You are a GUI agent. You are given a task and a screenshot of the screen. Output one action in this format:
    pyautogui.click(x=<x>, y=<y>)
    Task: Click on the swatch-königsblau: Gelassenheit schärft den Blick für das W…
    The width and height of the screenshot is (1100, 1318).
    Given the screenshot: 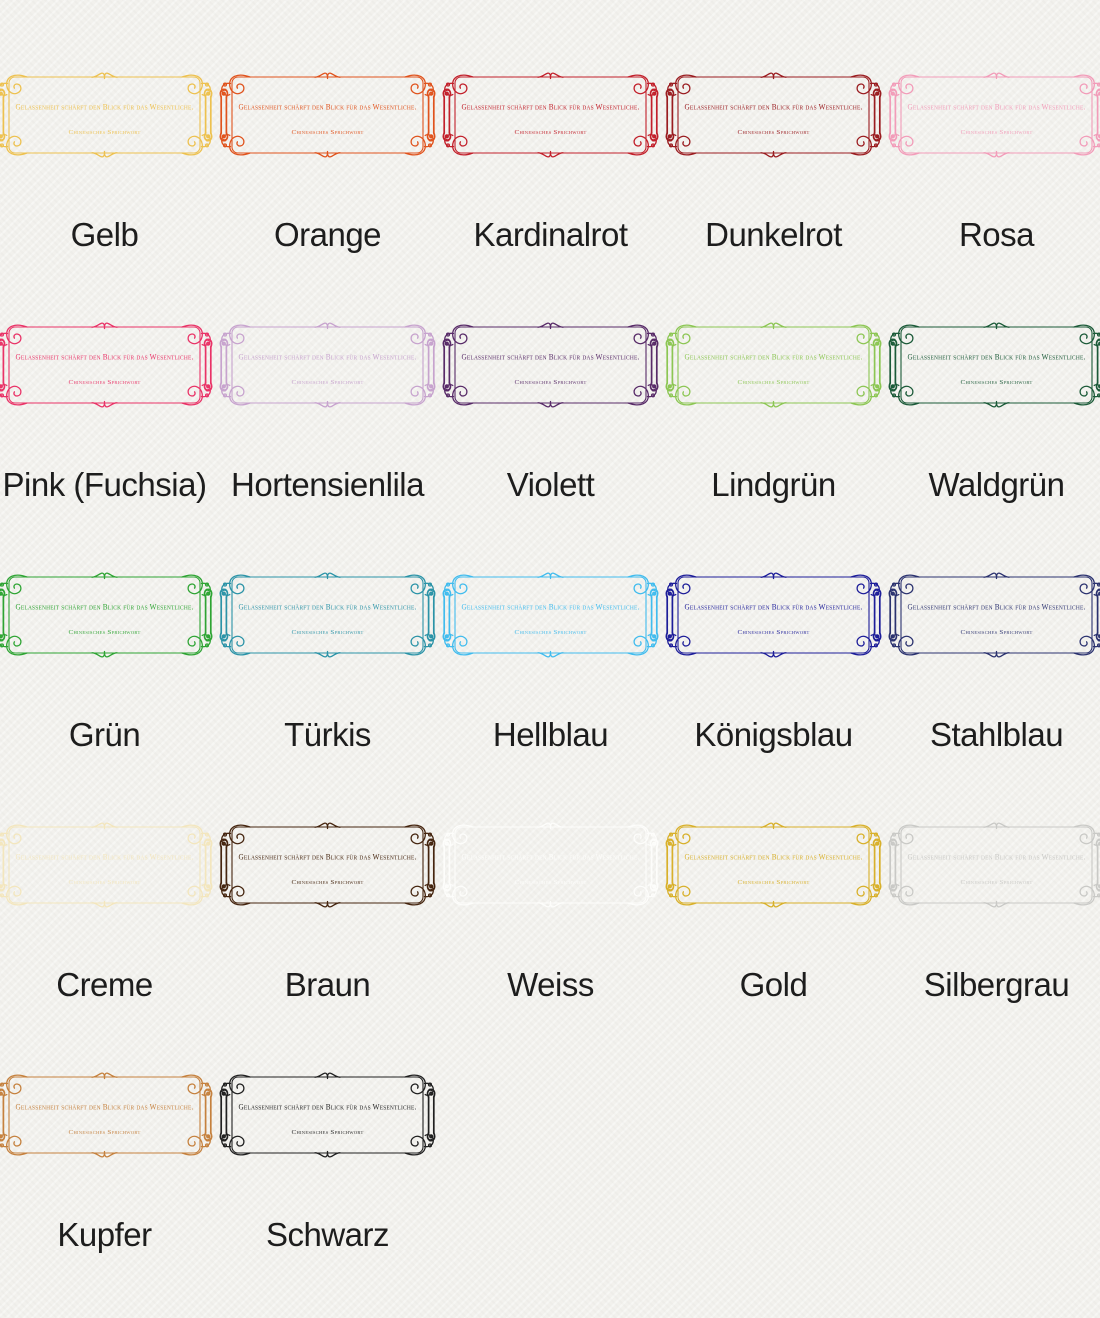 What is the action you would take?
    pyautogui.click(x=773, y=693)
    